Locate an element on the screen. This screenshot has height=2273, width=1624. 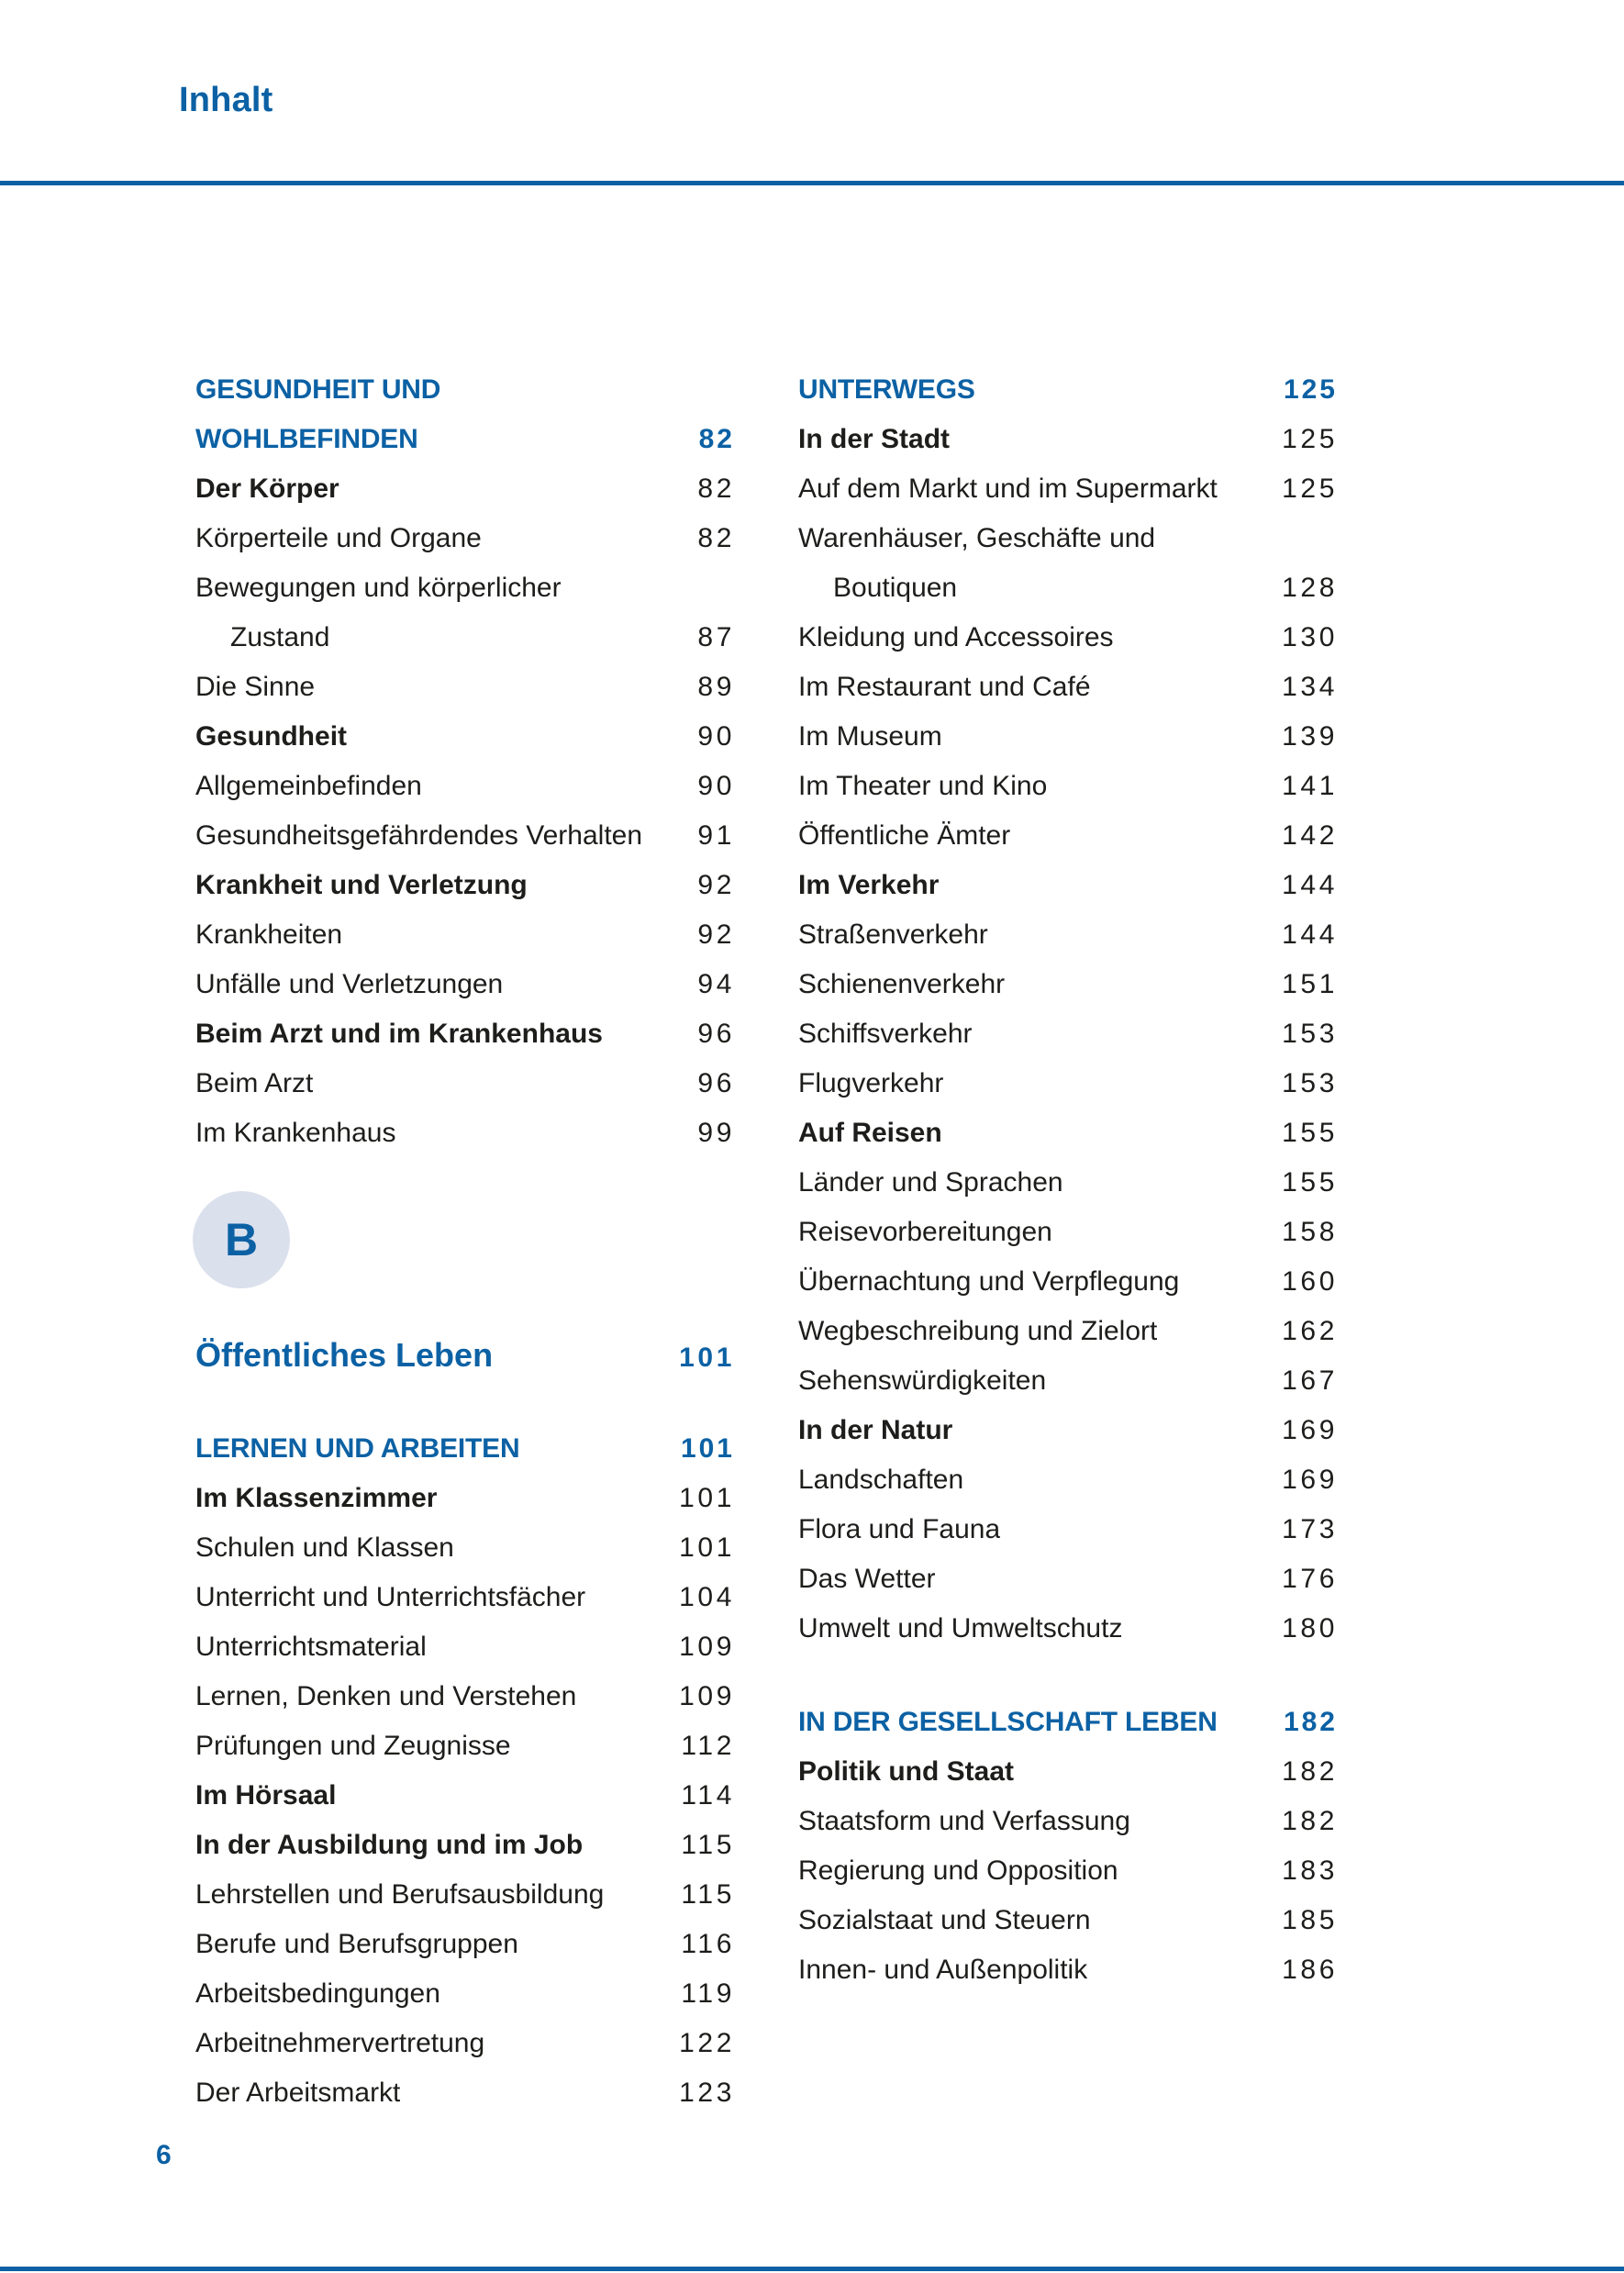
toc-entry-row: Beim Arzt und im Krankenhaus 96 is located at coordinates (465, 1034).